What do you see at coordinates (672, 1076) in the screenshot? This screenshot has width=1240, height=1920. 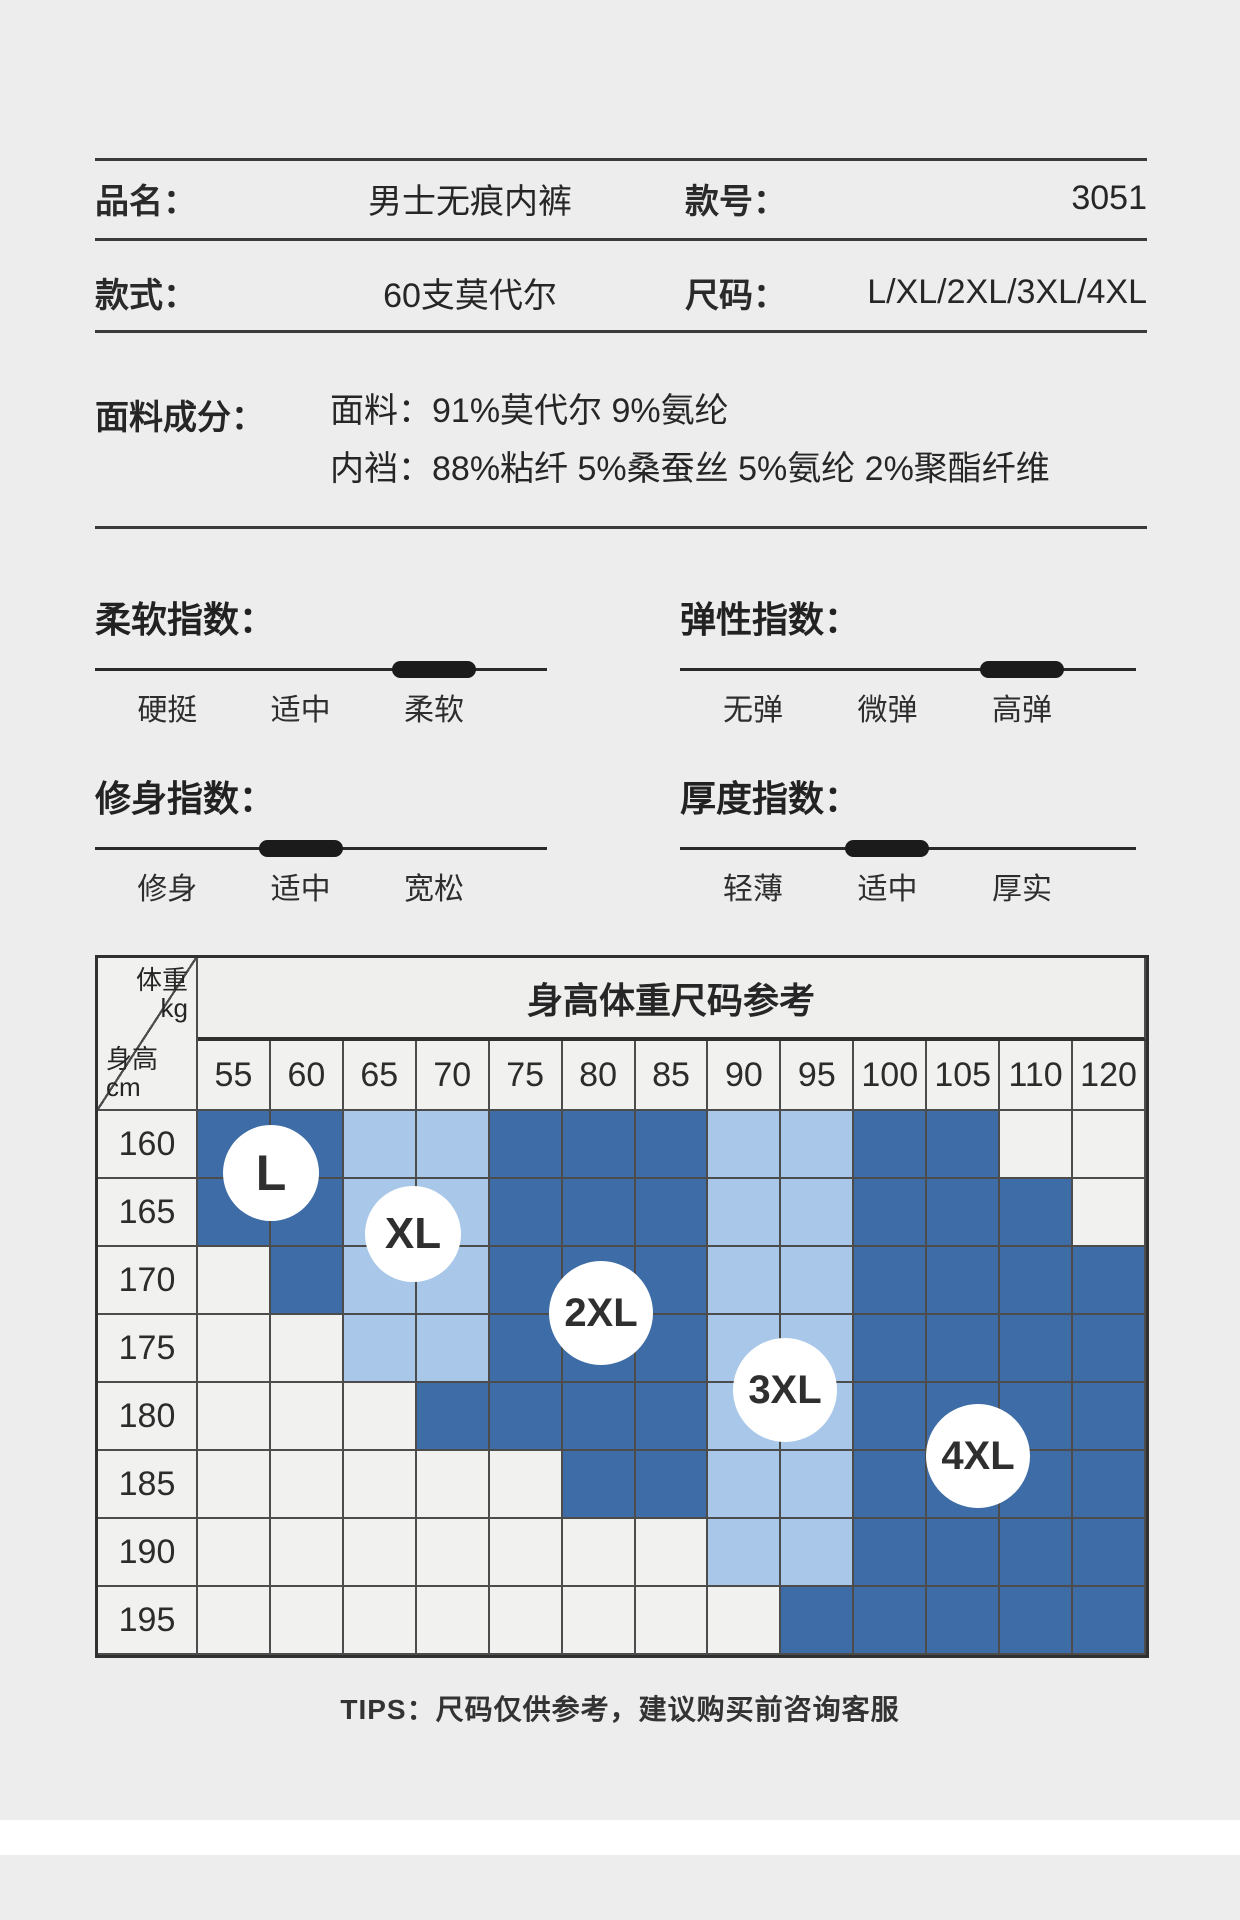 I see `weight-header-cell: 85` at bounding box center [672, 1076].